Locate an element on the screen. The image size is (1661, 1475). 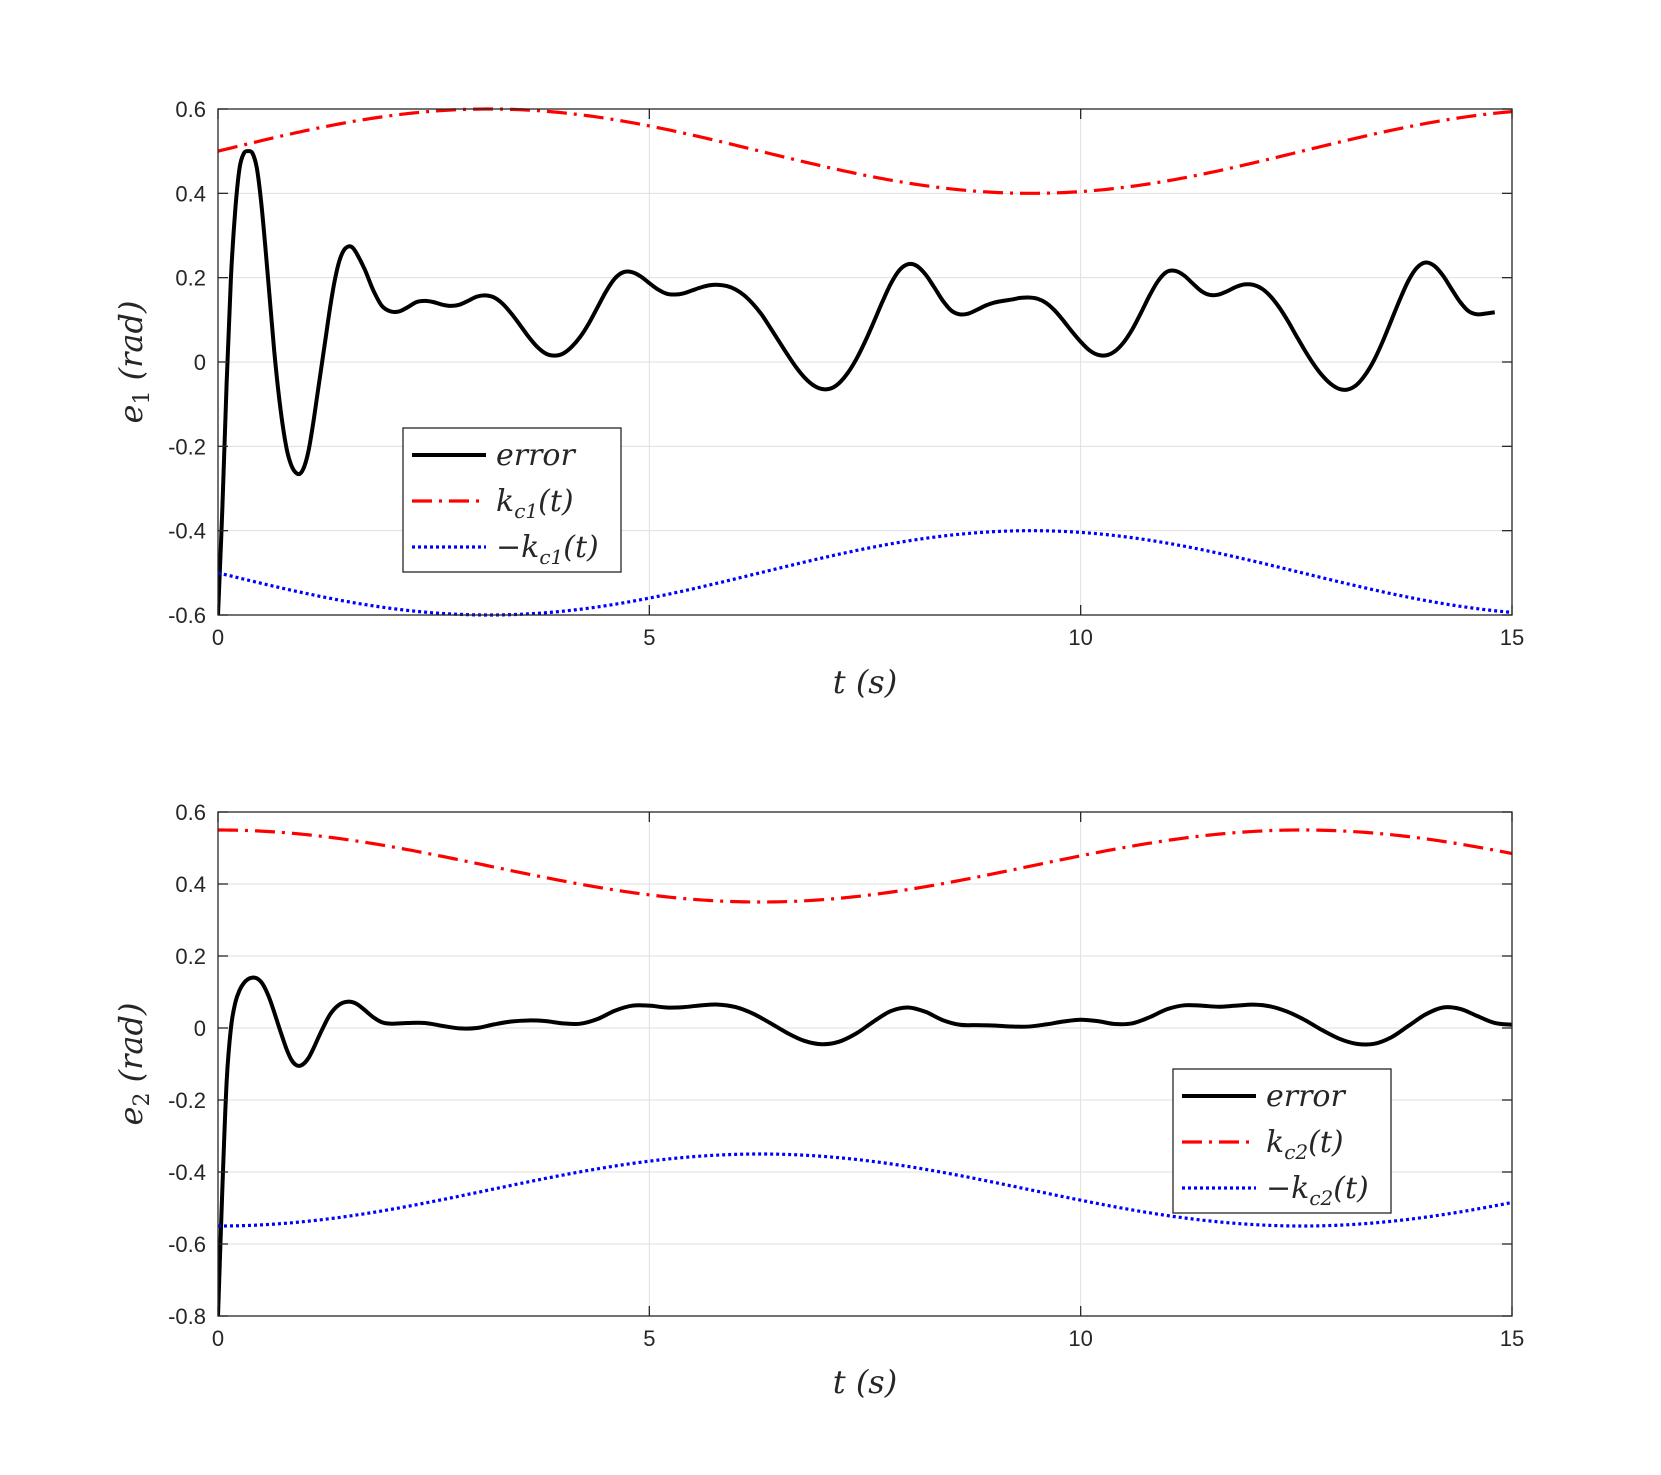
legend-label-2: kc1(t) is located at coordinates (535, 503).